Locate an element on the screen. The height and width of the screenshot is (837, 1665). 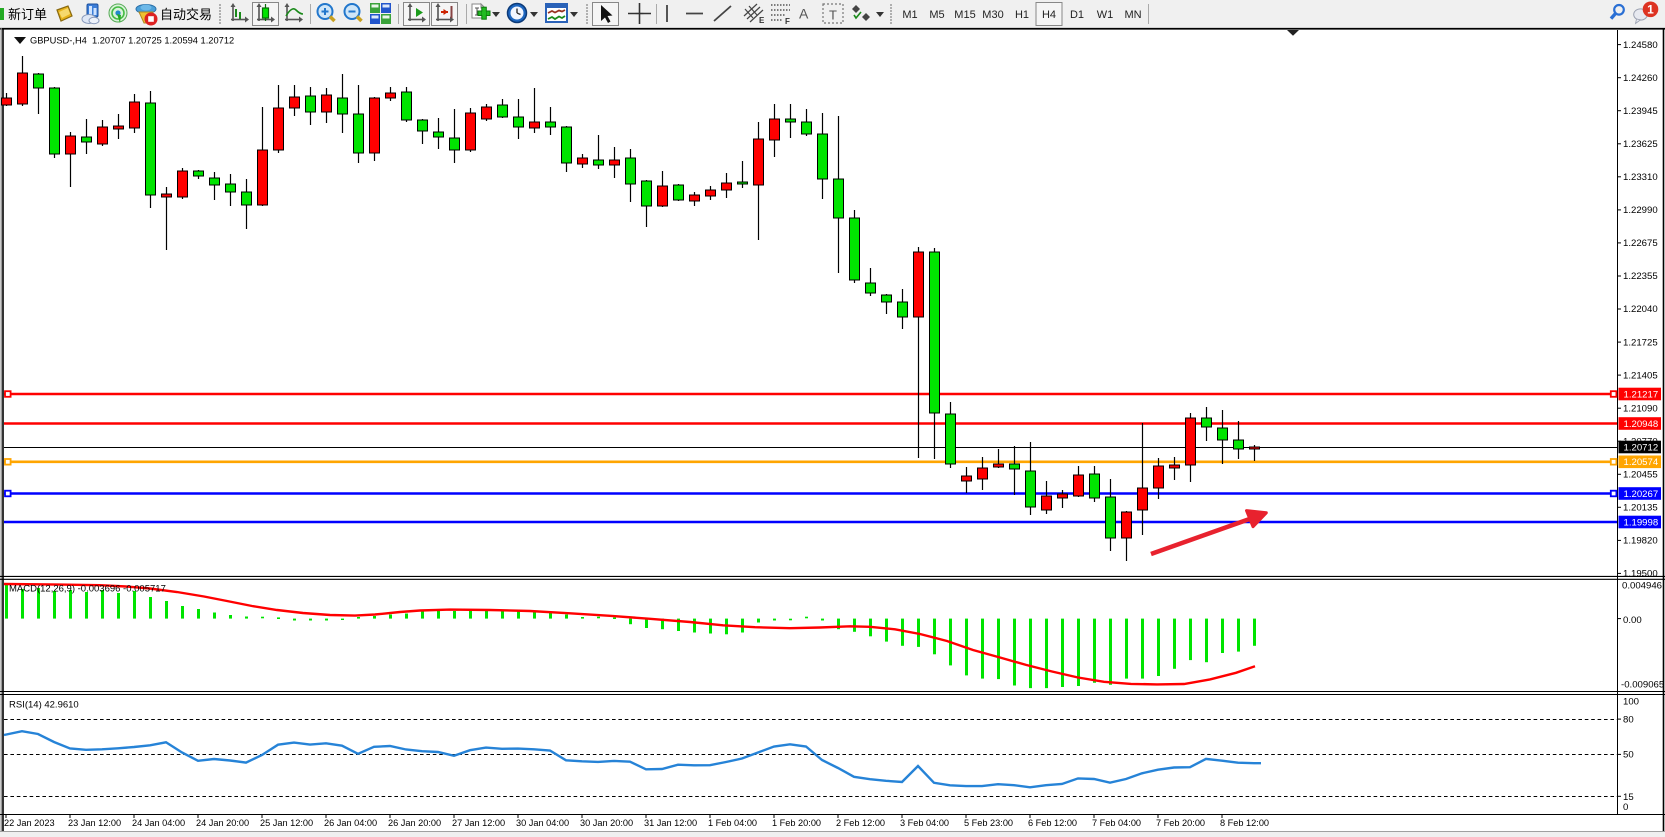
svg-text: 新订单 is located at coordinates (27, 14).